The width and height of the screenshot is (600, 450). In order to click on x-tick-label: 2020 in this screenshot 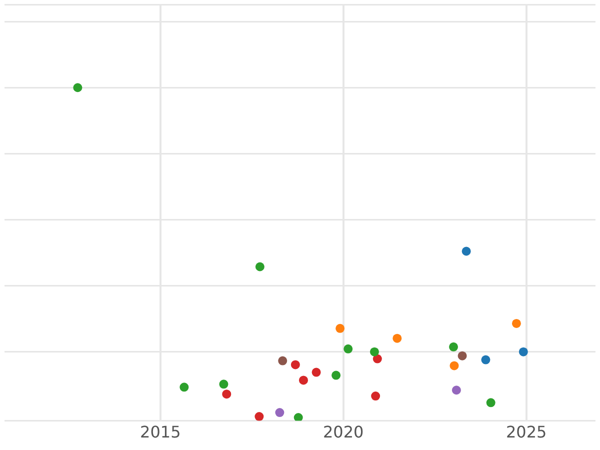, I will do `click(343, 432)`.